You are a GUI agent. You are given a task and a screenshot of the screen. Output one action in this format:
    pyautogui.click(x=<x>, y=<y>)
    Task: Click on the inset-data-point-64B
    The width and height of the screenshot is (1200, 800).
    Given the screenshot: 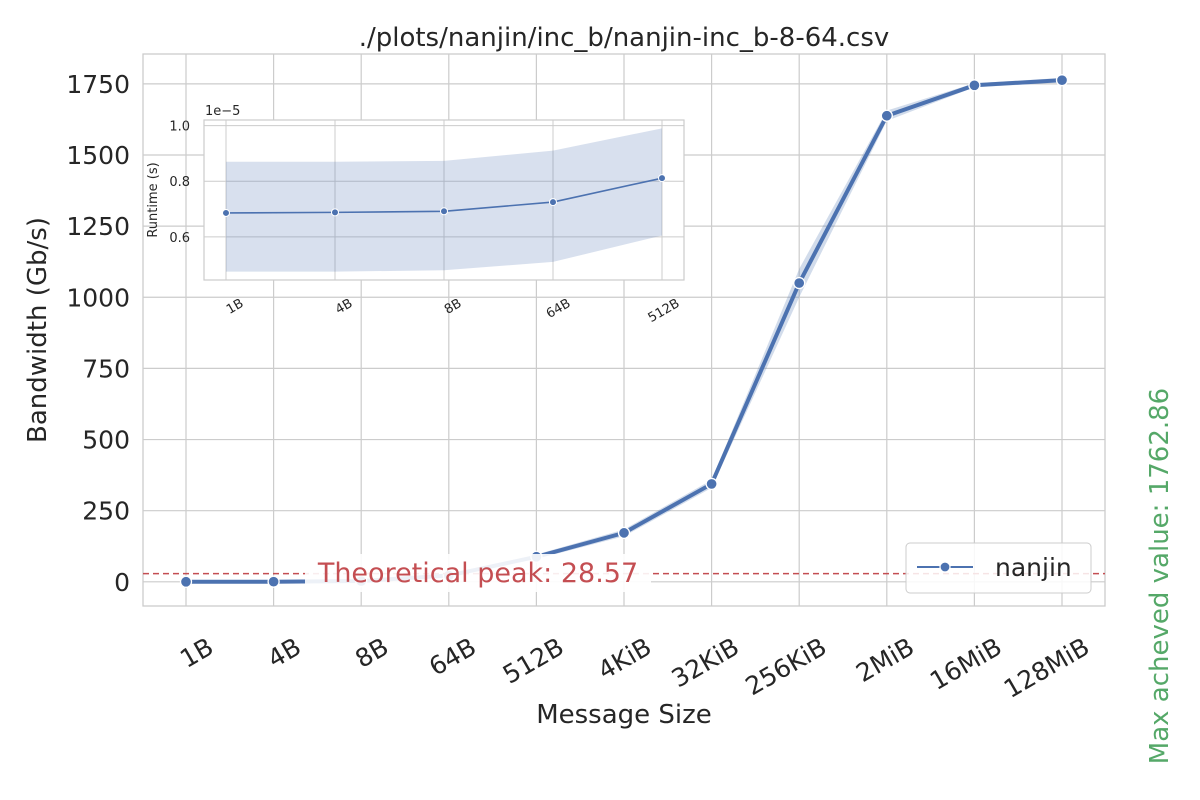 What is the action you would take?
    pyautogui.click(x=553, y=202)
    